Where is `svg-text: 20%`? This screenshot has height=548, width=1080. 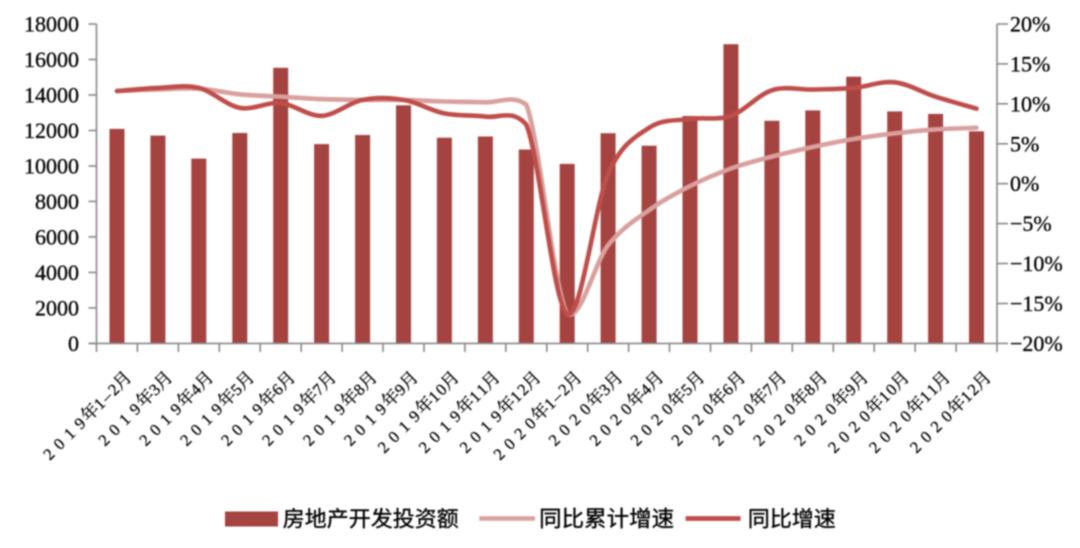 svg-text: 20% is located at coordinates (1030, 24).